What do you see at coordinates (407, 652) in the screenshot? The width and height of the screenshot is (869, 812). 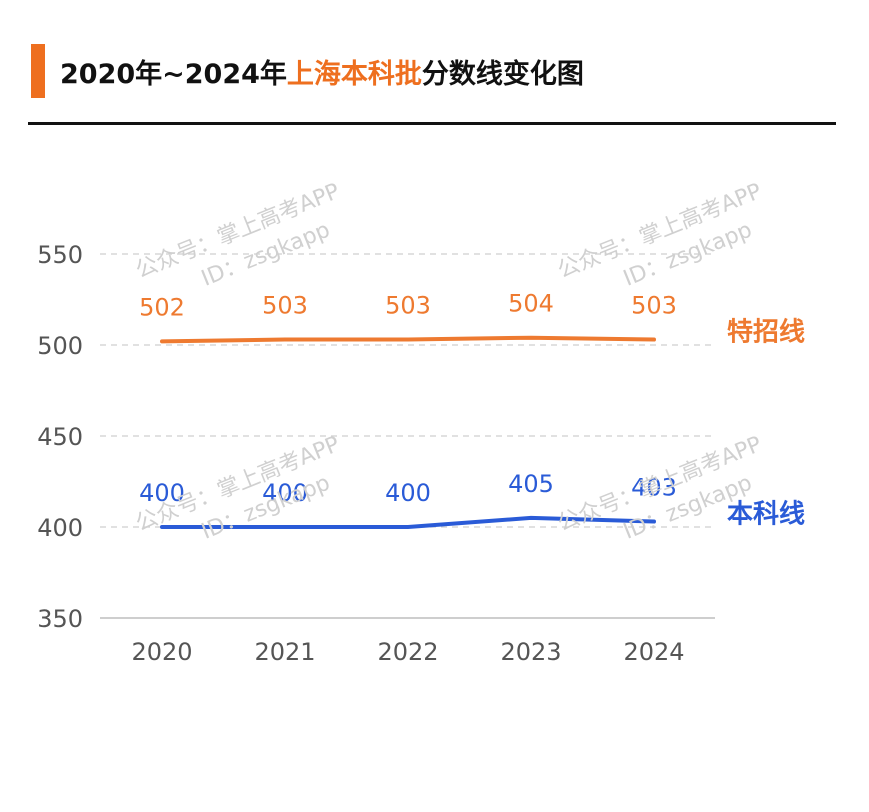 I see `x-tick-label: 2022` at bounding box center [407, 652].